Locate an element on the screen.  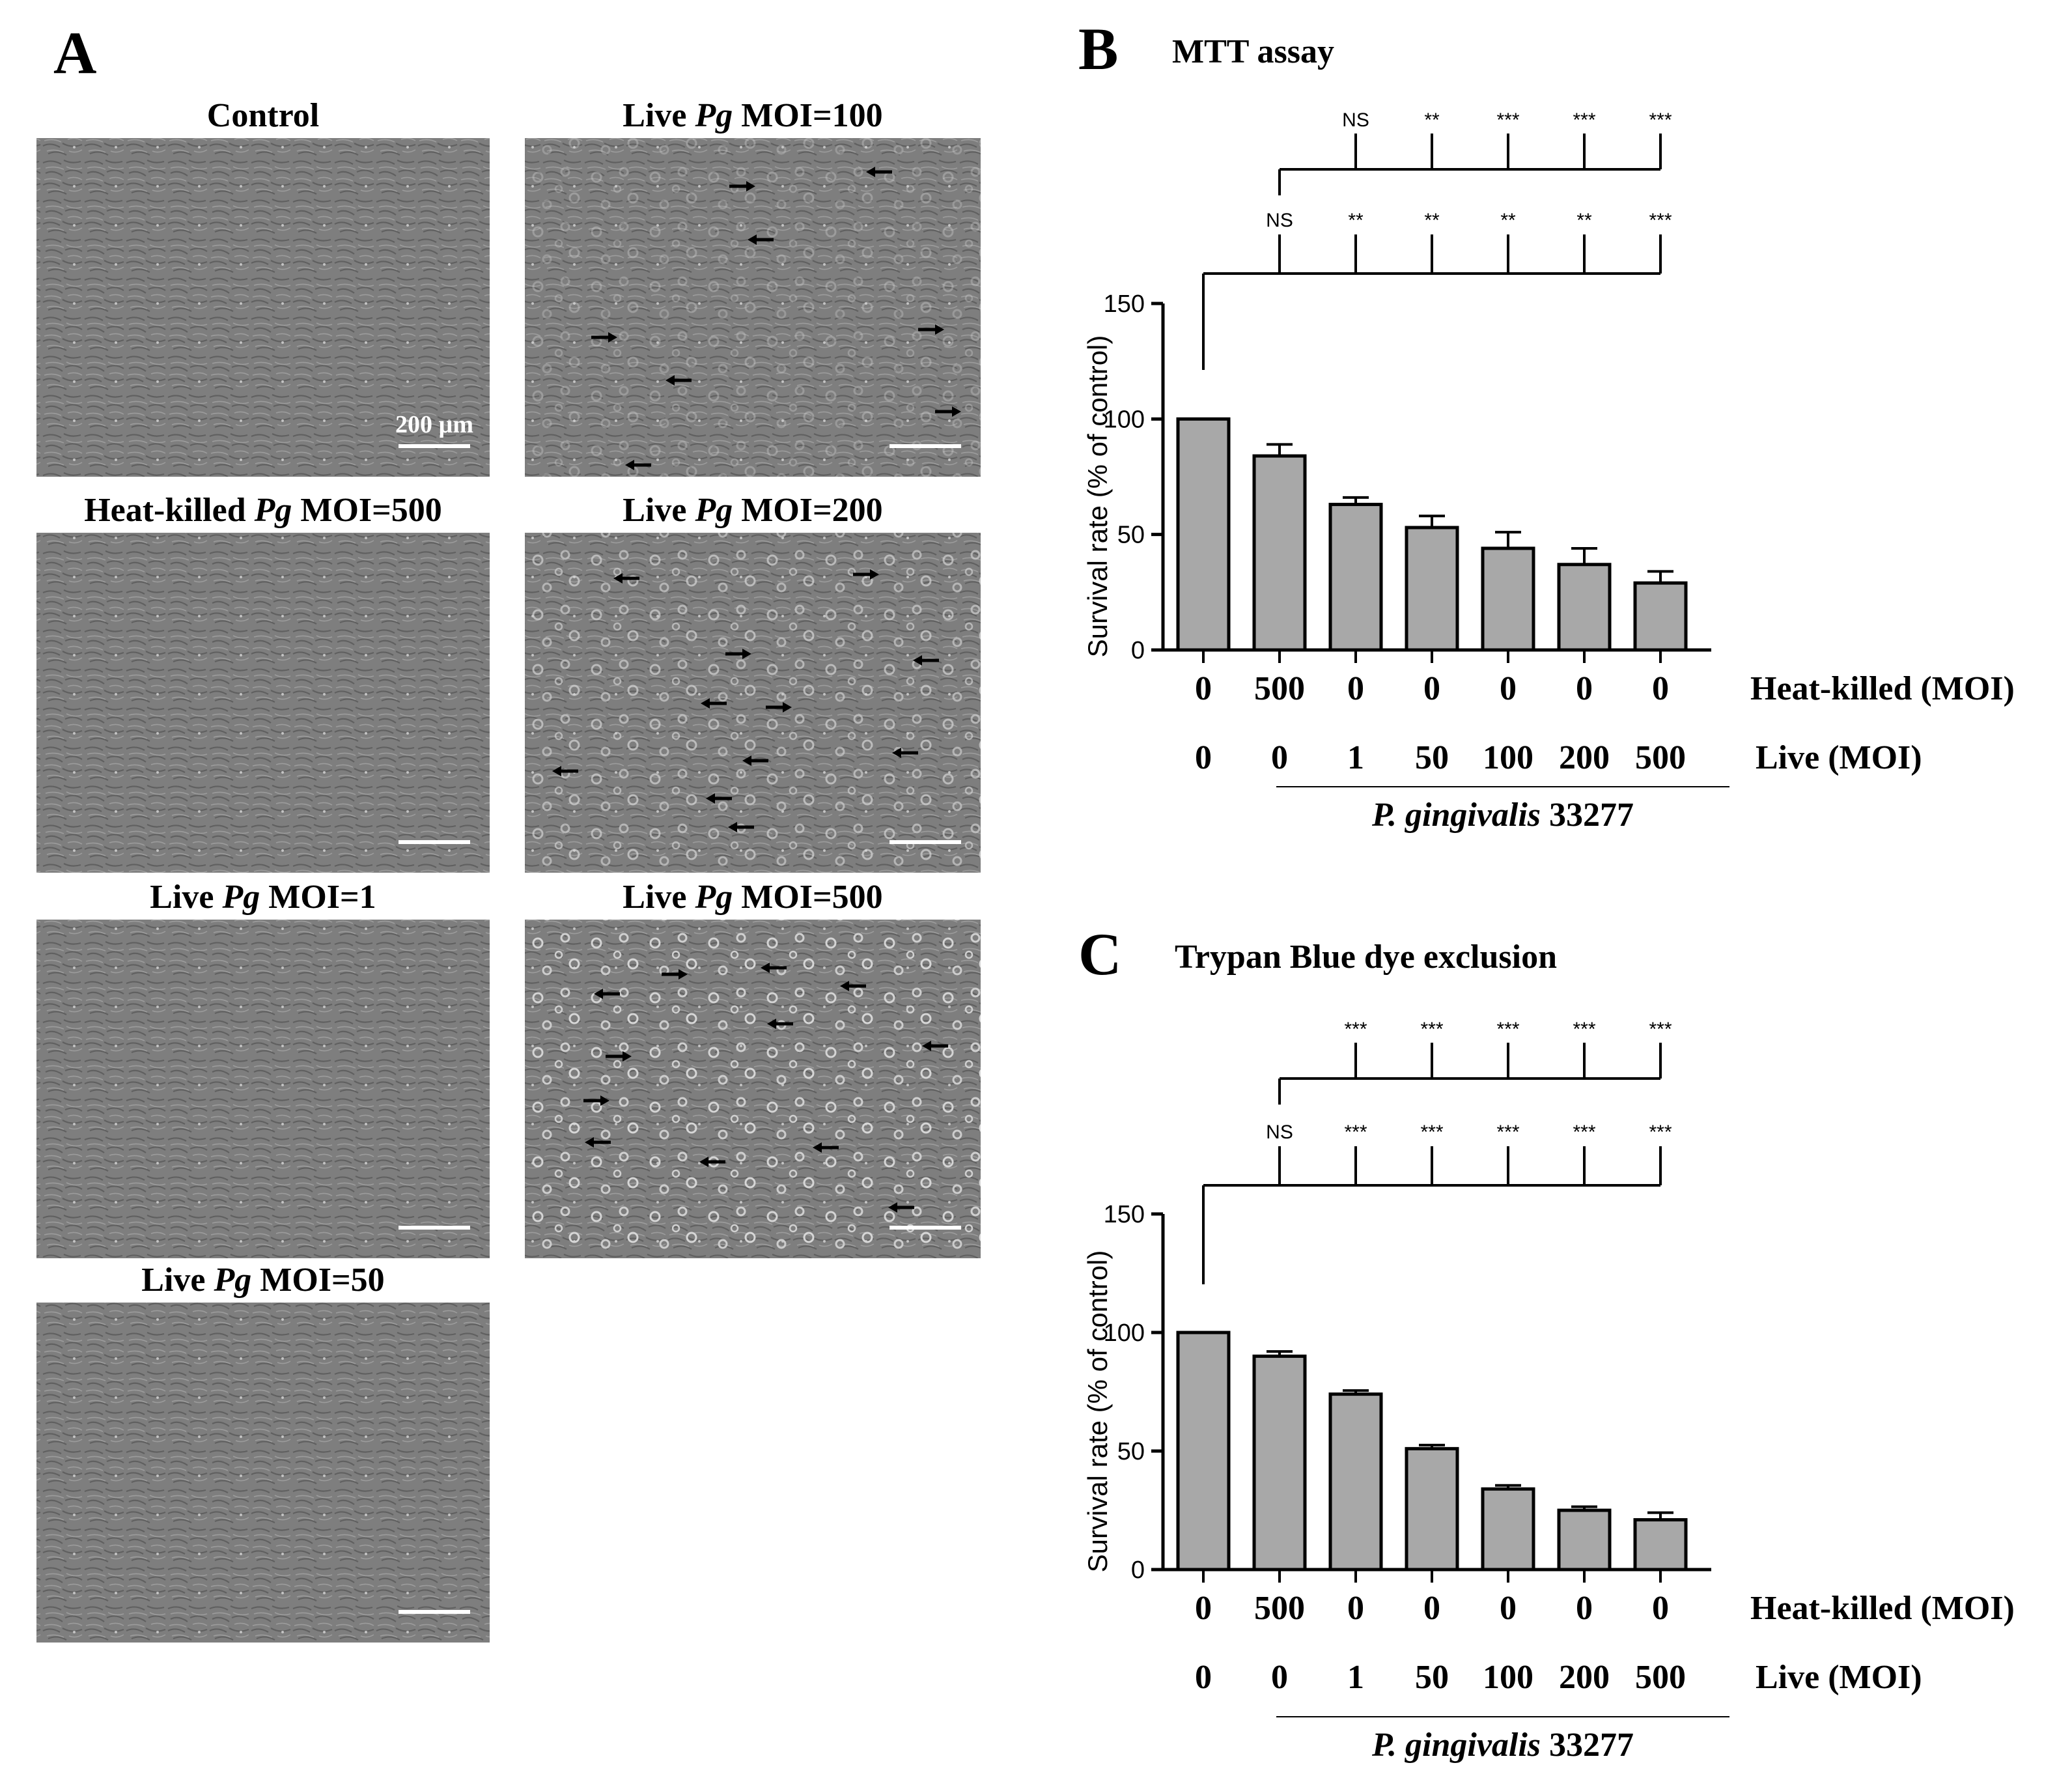
live-moi-value: 50 is located at coordinates (1432, 1677).